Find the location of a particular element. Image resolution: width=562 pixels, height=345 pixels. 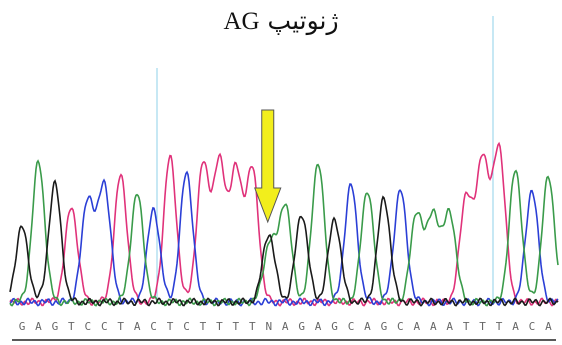

snp-arrow-icon is located at coordinates (268, 166).